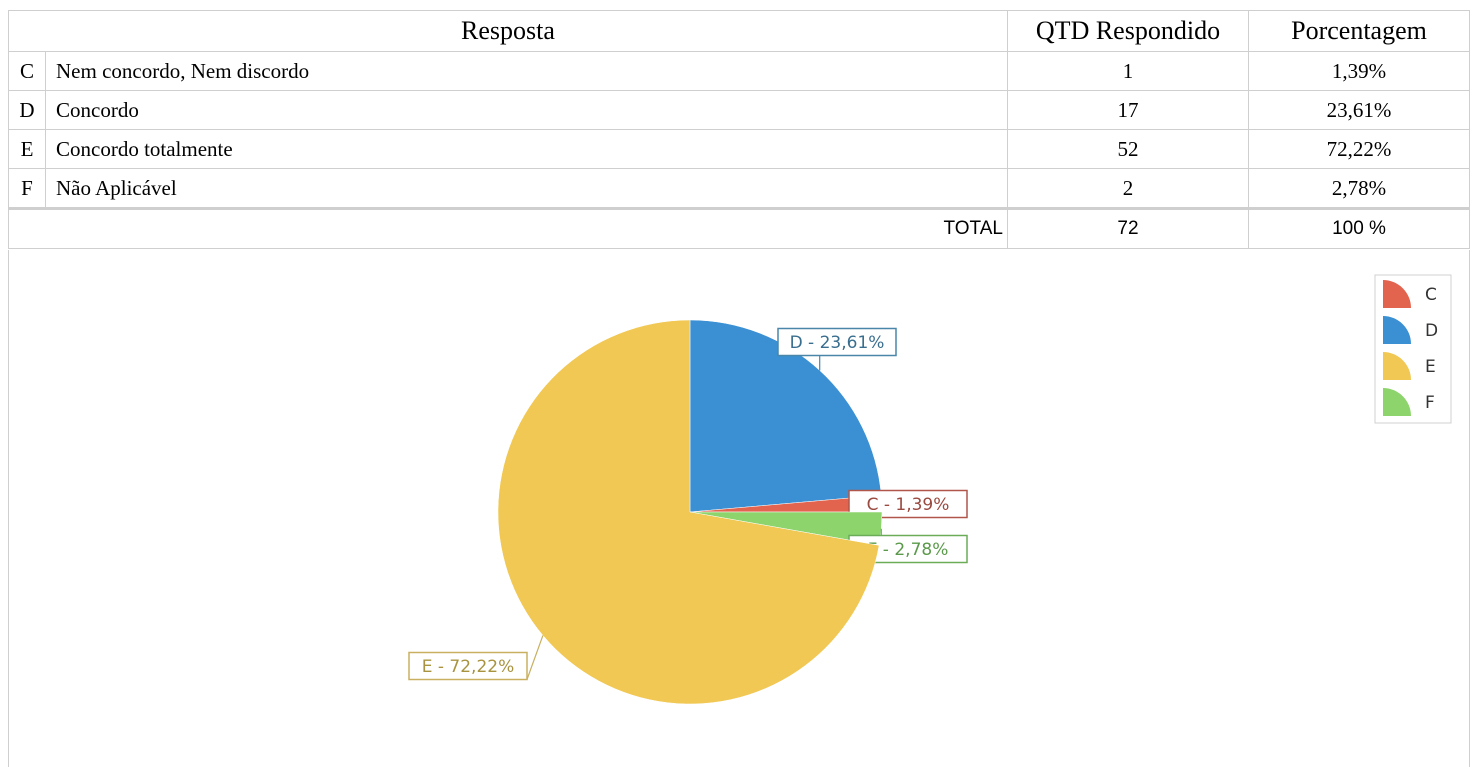  What do you see at coordinates (1430, 403) in the screenshot?
I see `legend-label: F` at bounding box center [1430, 403].